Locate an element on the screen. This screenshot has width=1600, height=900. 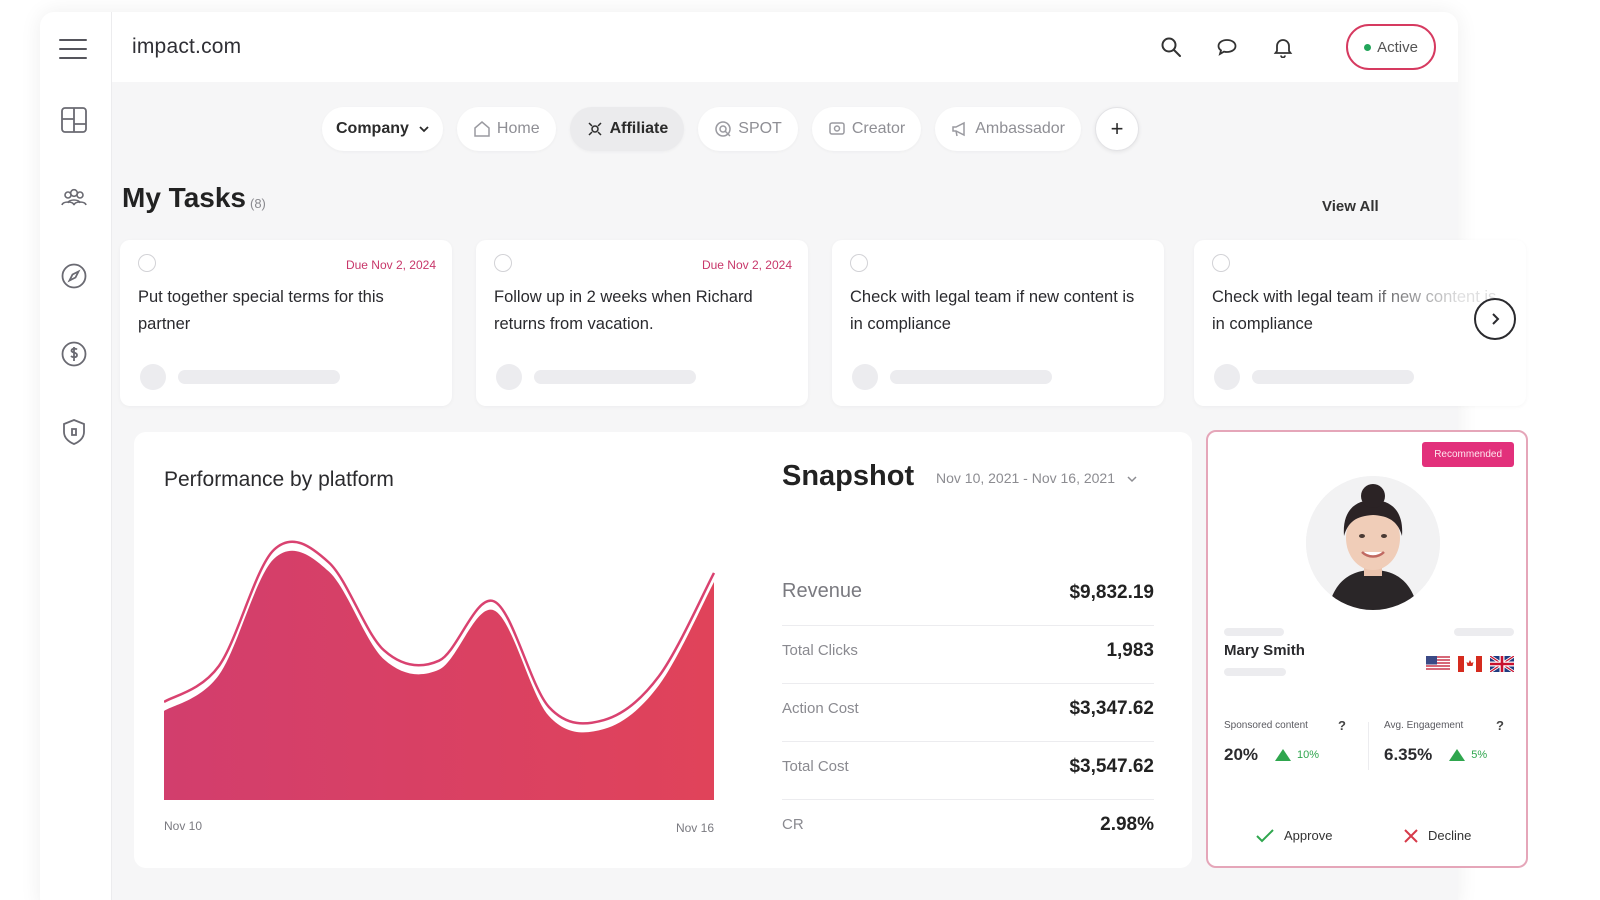
snapshot-title: Snapshot is located at coordinates (848, 476).